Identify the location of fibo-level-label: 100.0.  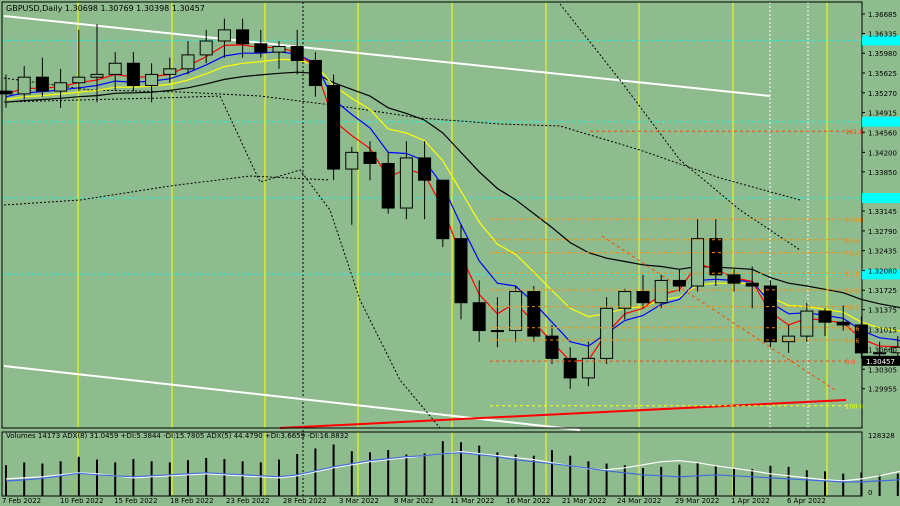
(854, 407).